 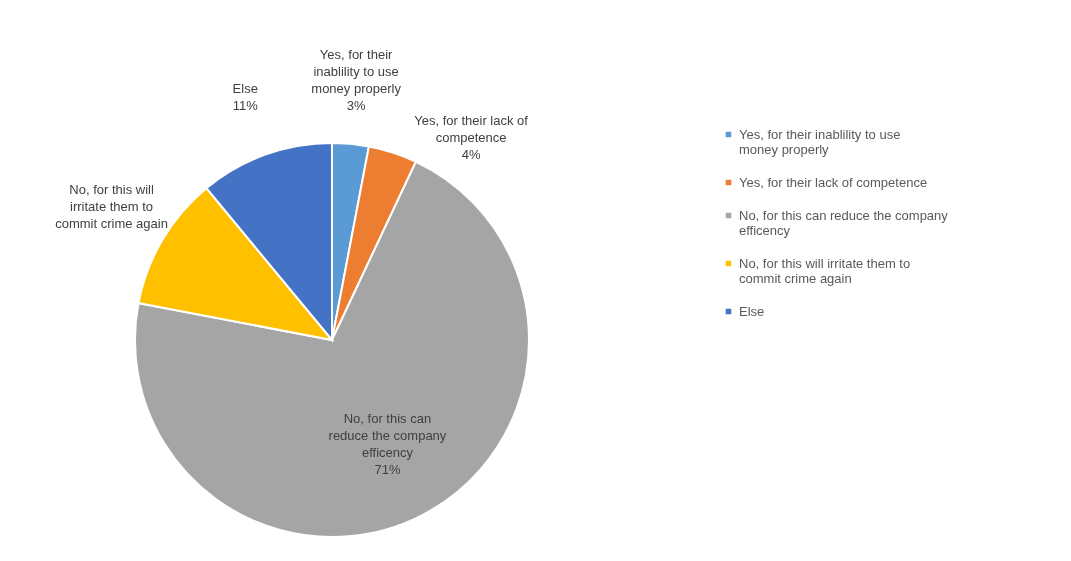 I want to click on legend-label: No, for this will irritate them to commit crime again, so click(x=825, y=270).